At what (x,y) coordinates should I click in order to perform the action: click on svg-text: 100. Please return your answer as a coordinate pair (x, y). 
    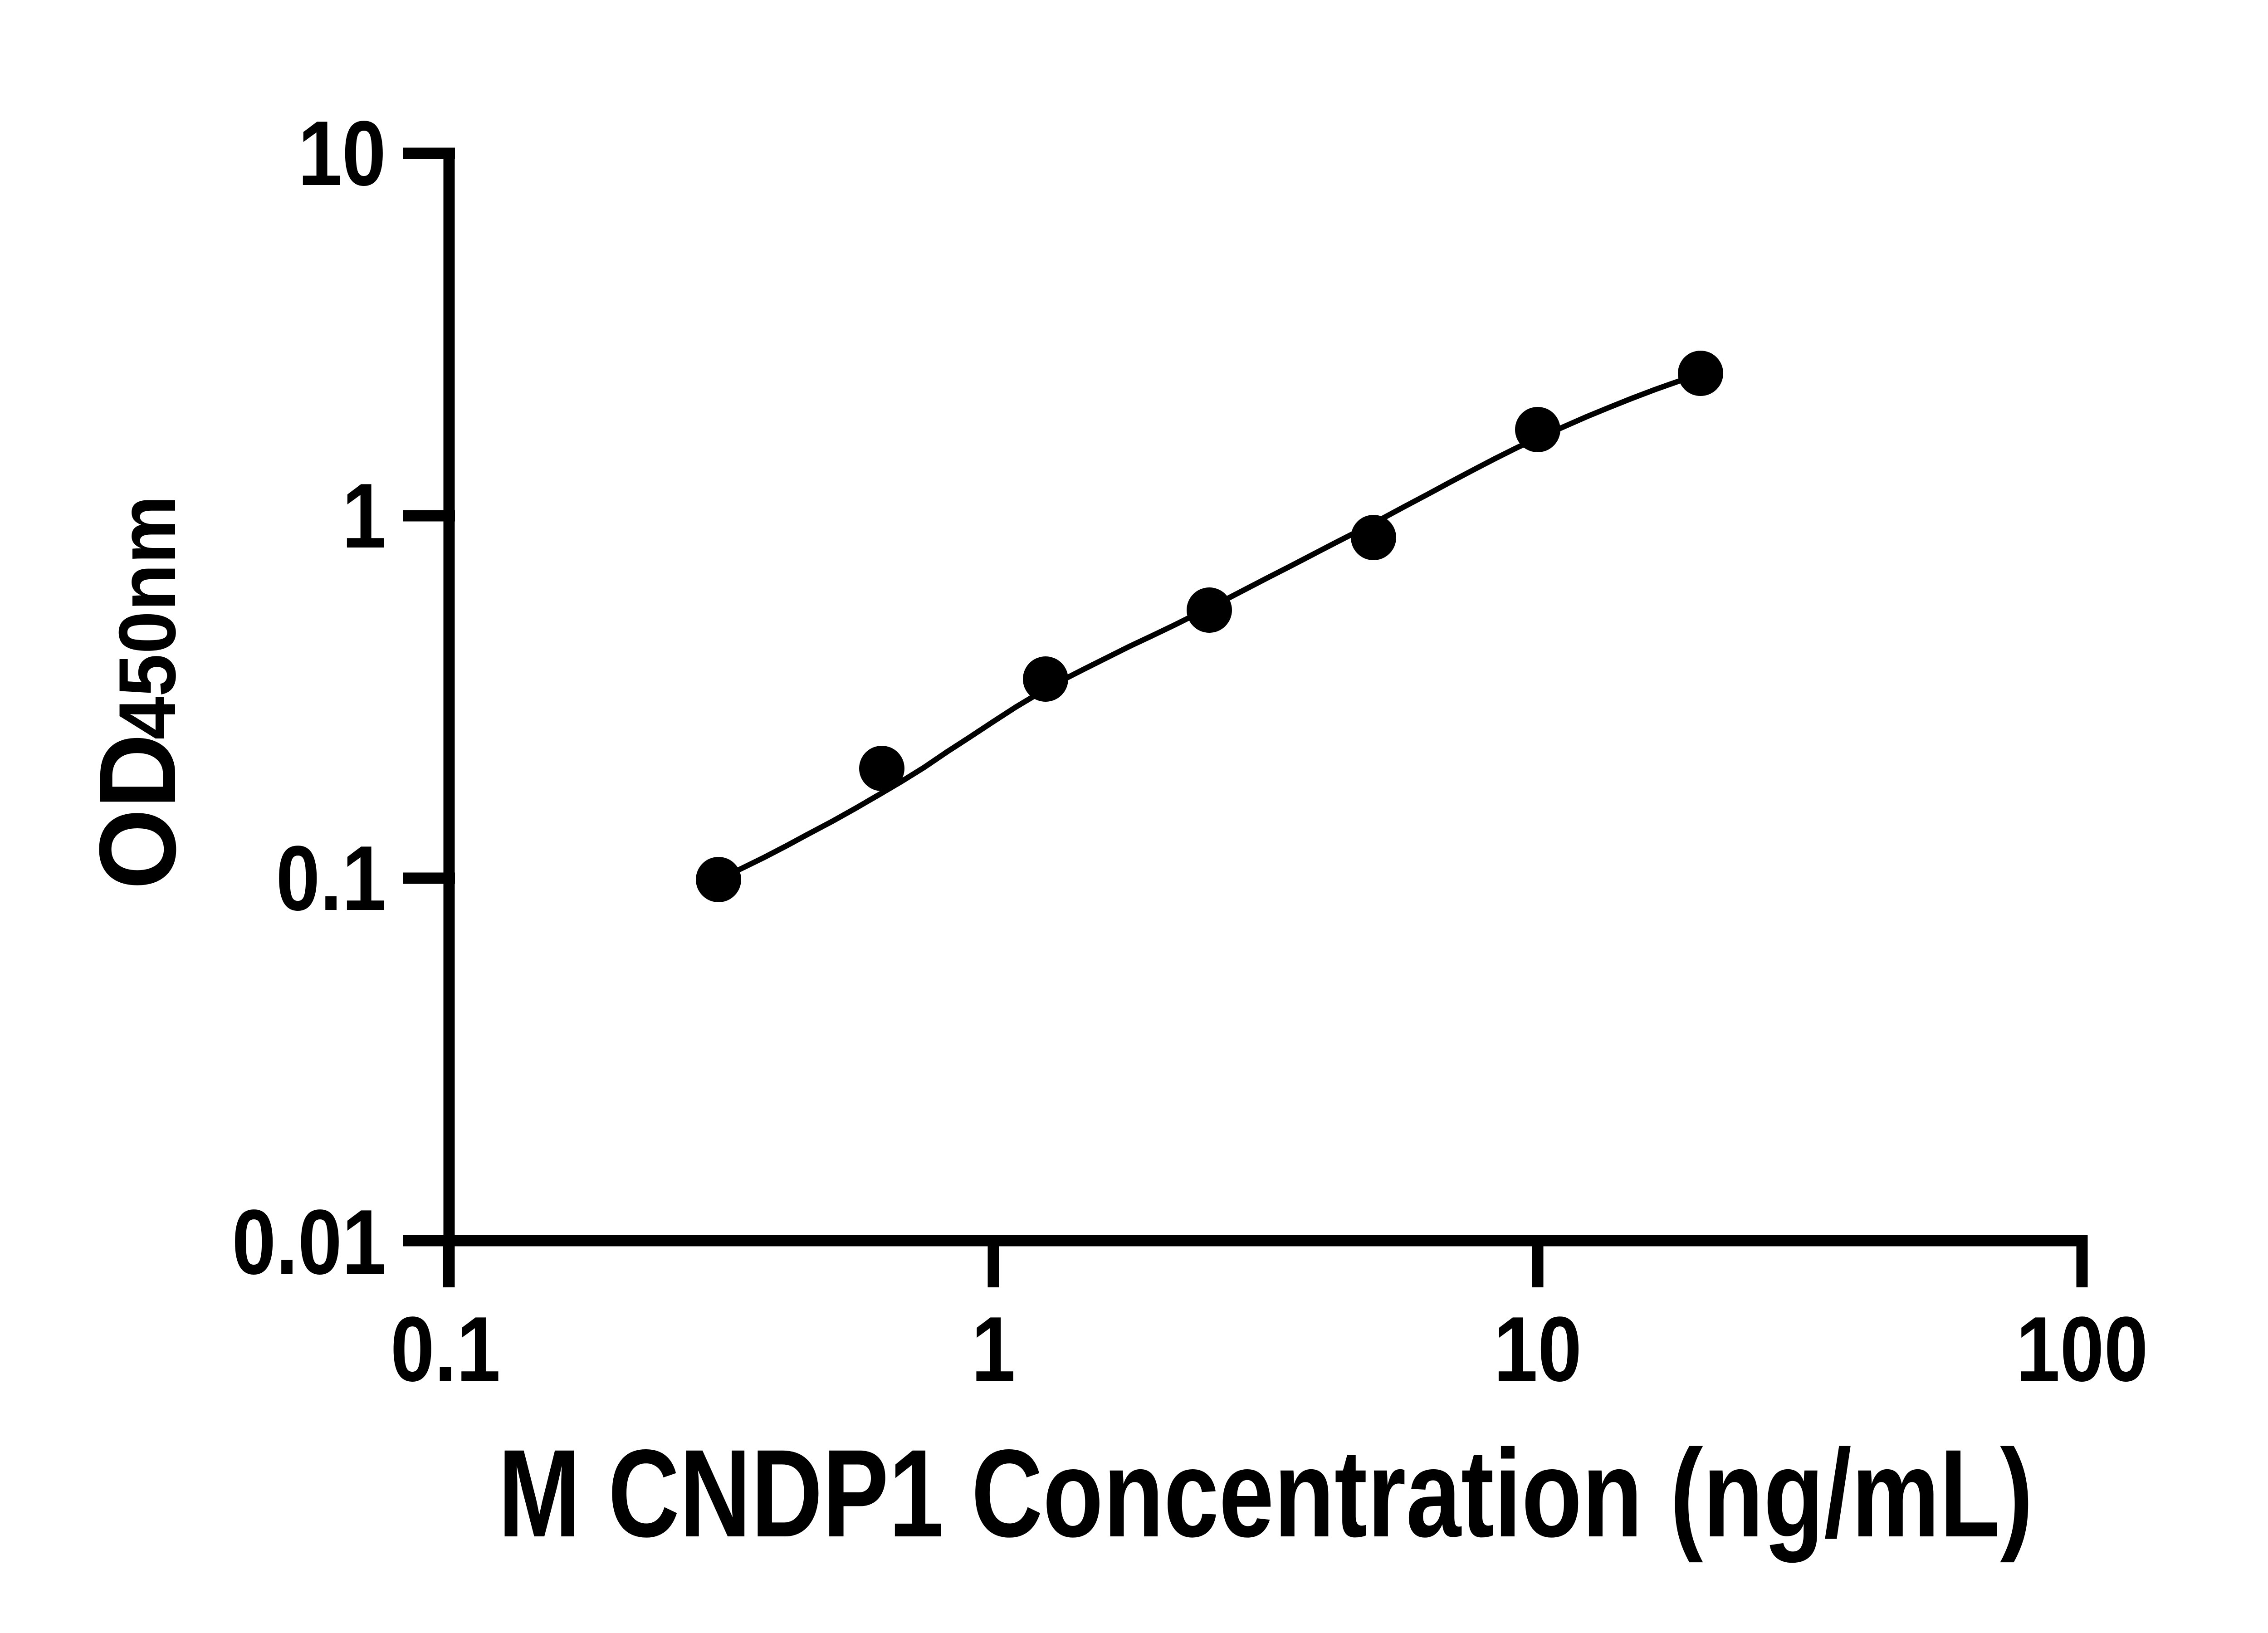
    Looking at the image, I should click on (2082, 1349).